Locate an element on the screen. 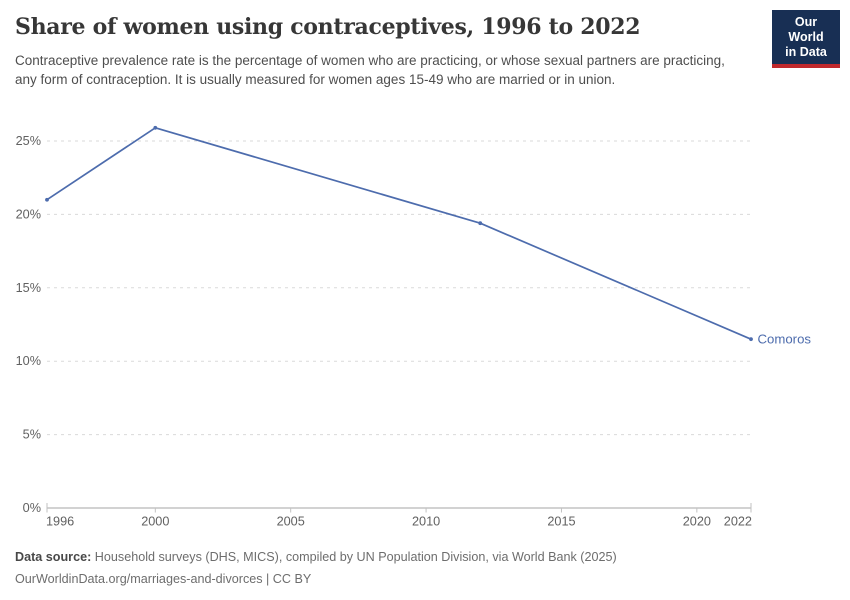 Image resolution: width=850 pixels, height=600 pixels. y-tick-label: 5% is located at coordinates (32, 435).